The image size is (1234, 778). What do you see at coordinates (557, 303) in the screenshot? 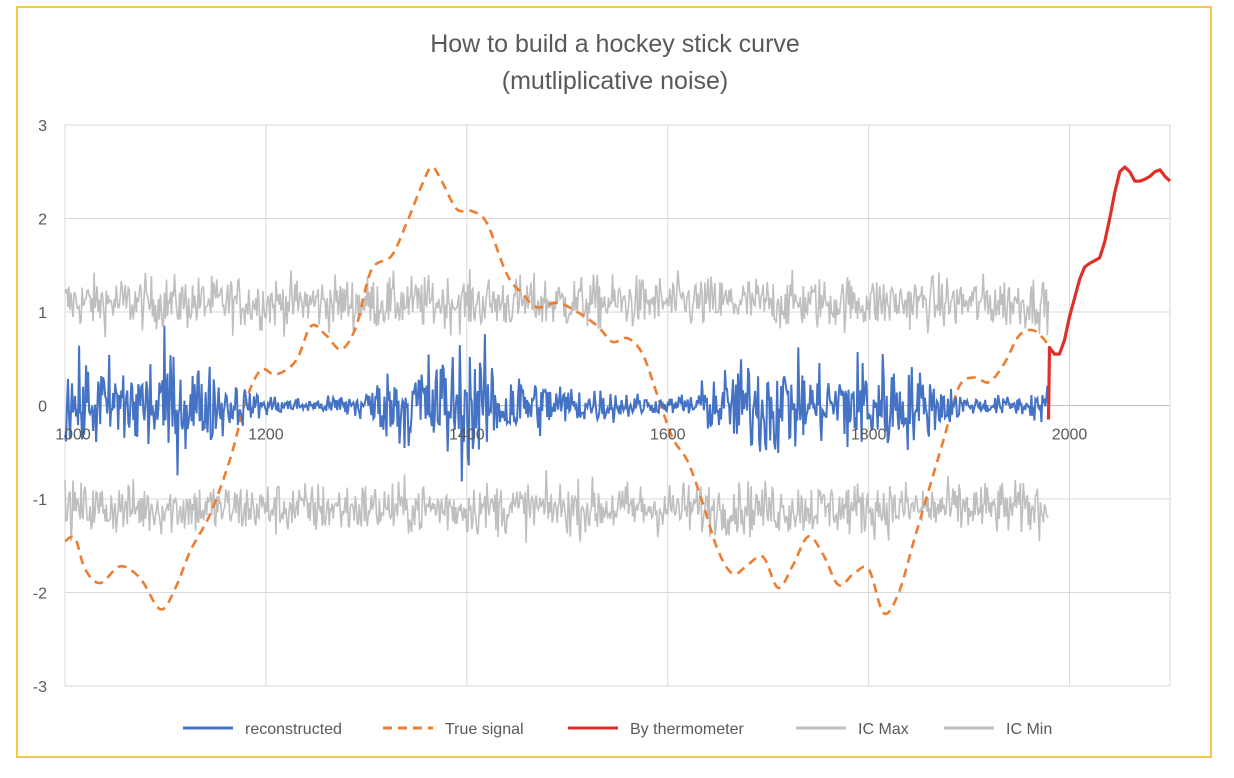
I see `ic-max-series-line` at bounding box center [557, 303].